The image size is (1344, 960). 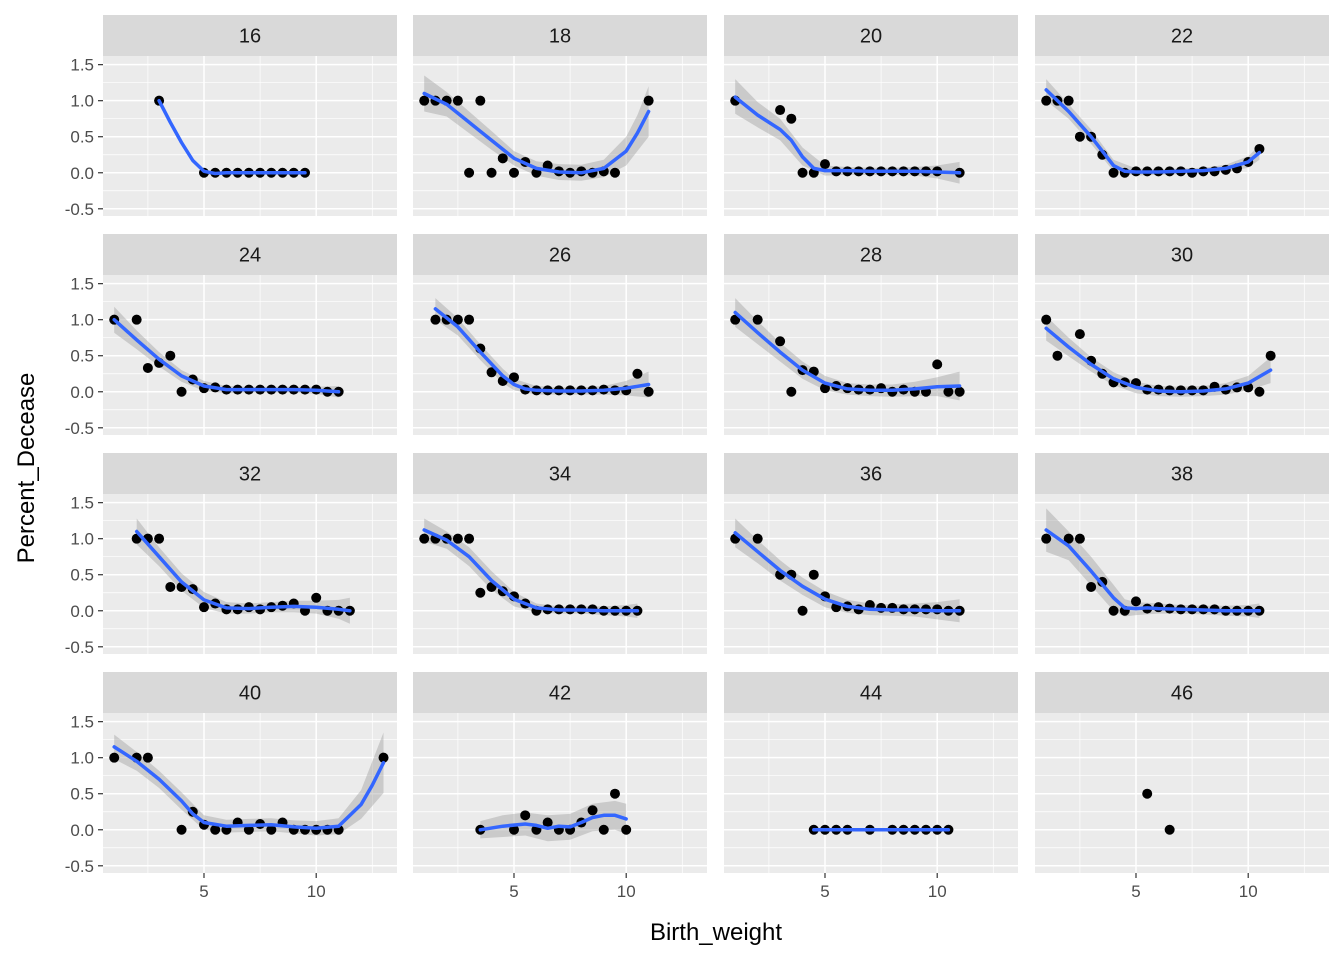 I want to click on strip-label: 38, so click(x=1182, y=475).